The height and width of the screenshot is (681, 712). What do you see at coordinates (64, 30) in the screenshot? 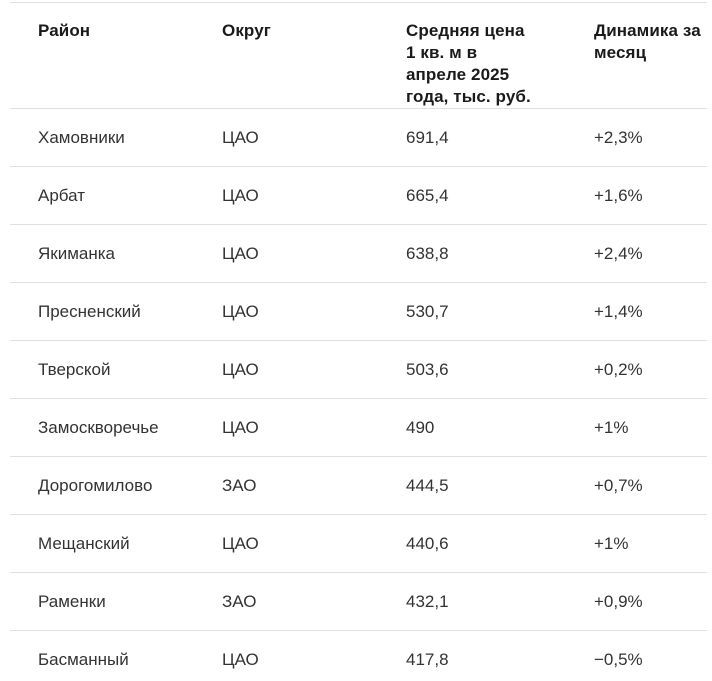
I see `column-header-district: Район` at bounding box center [64, 30].